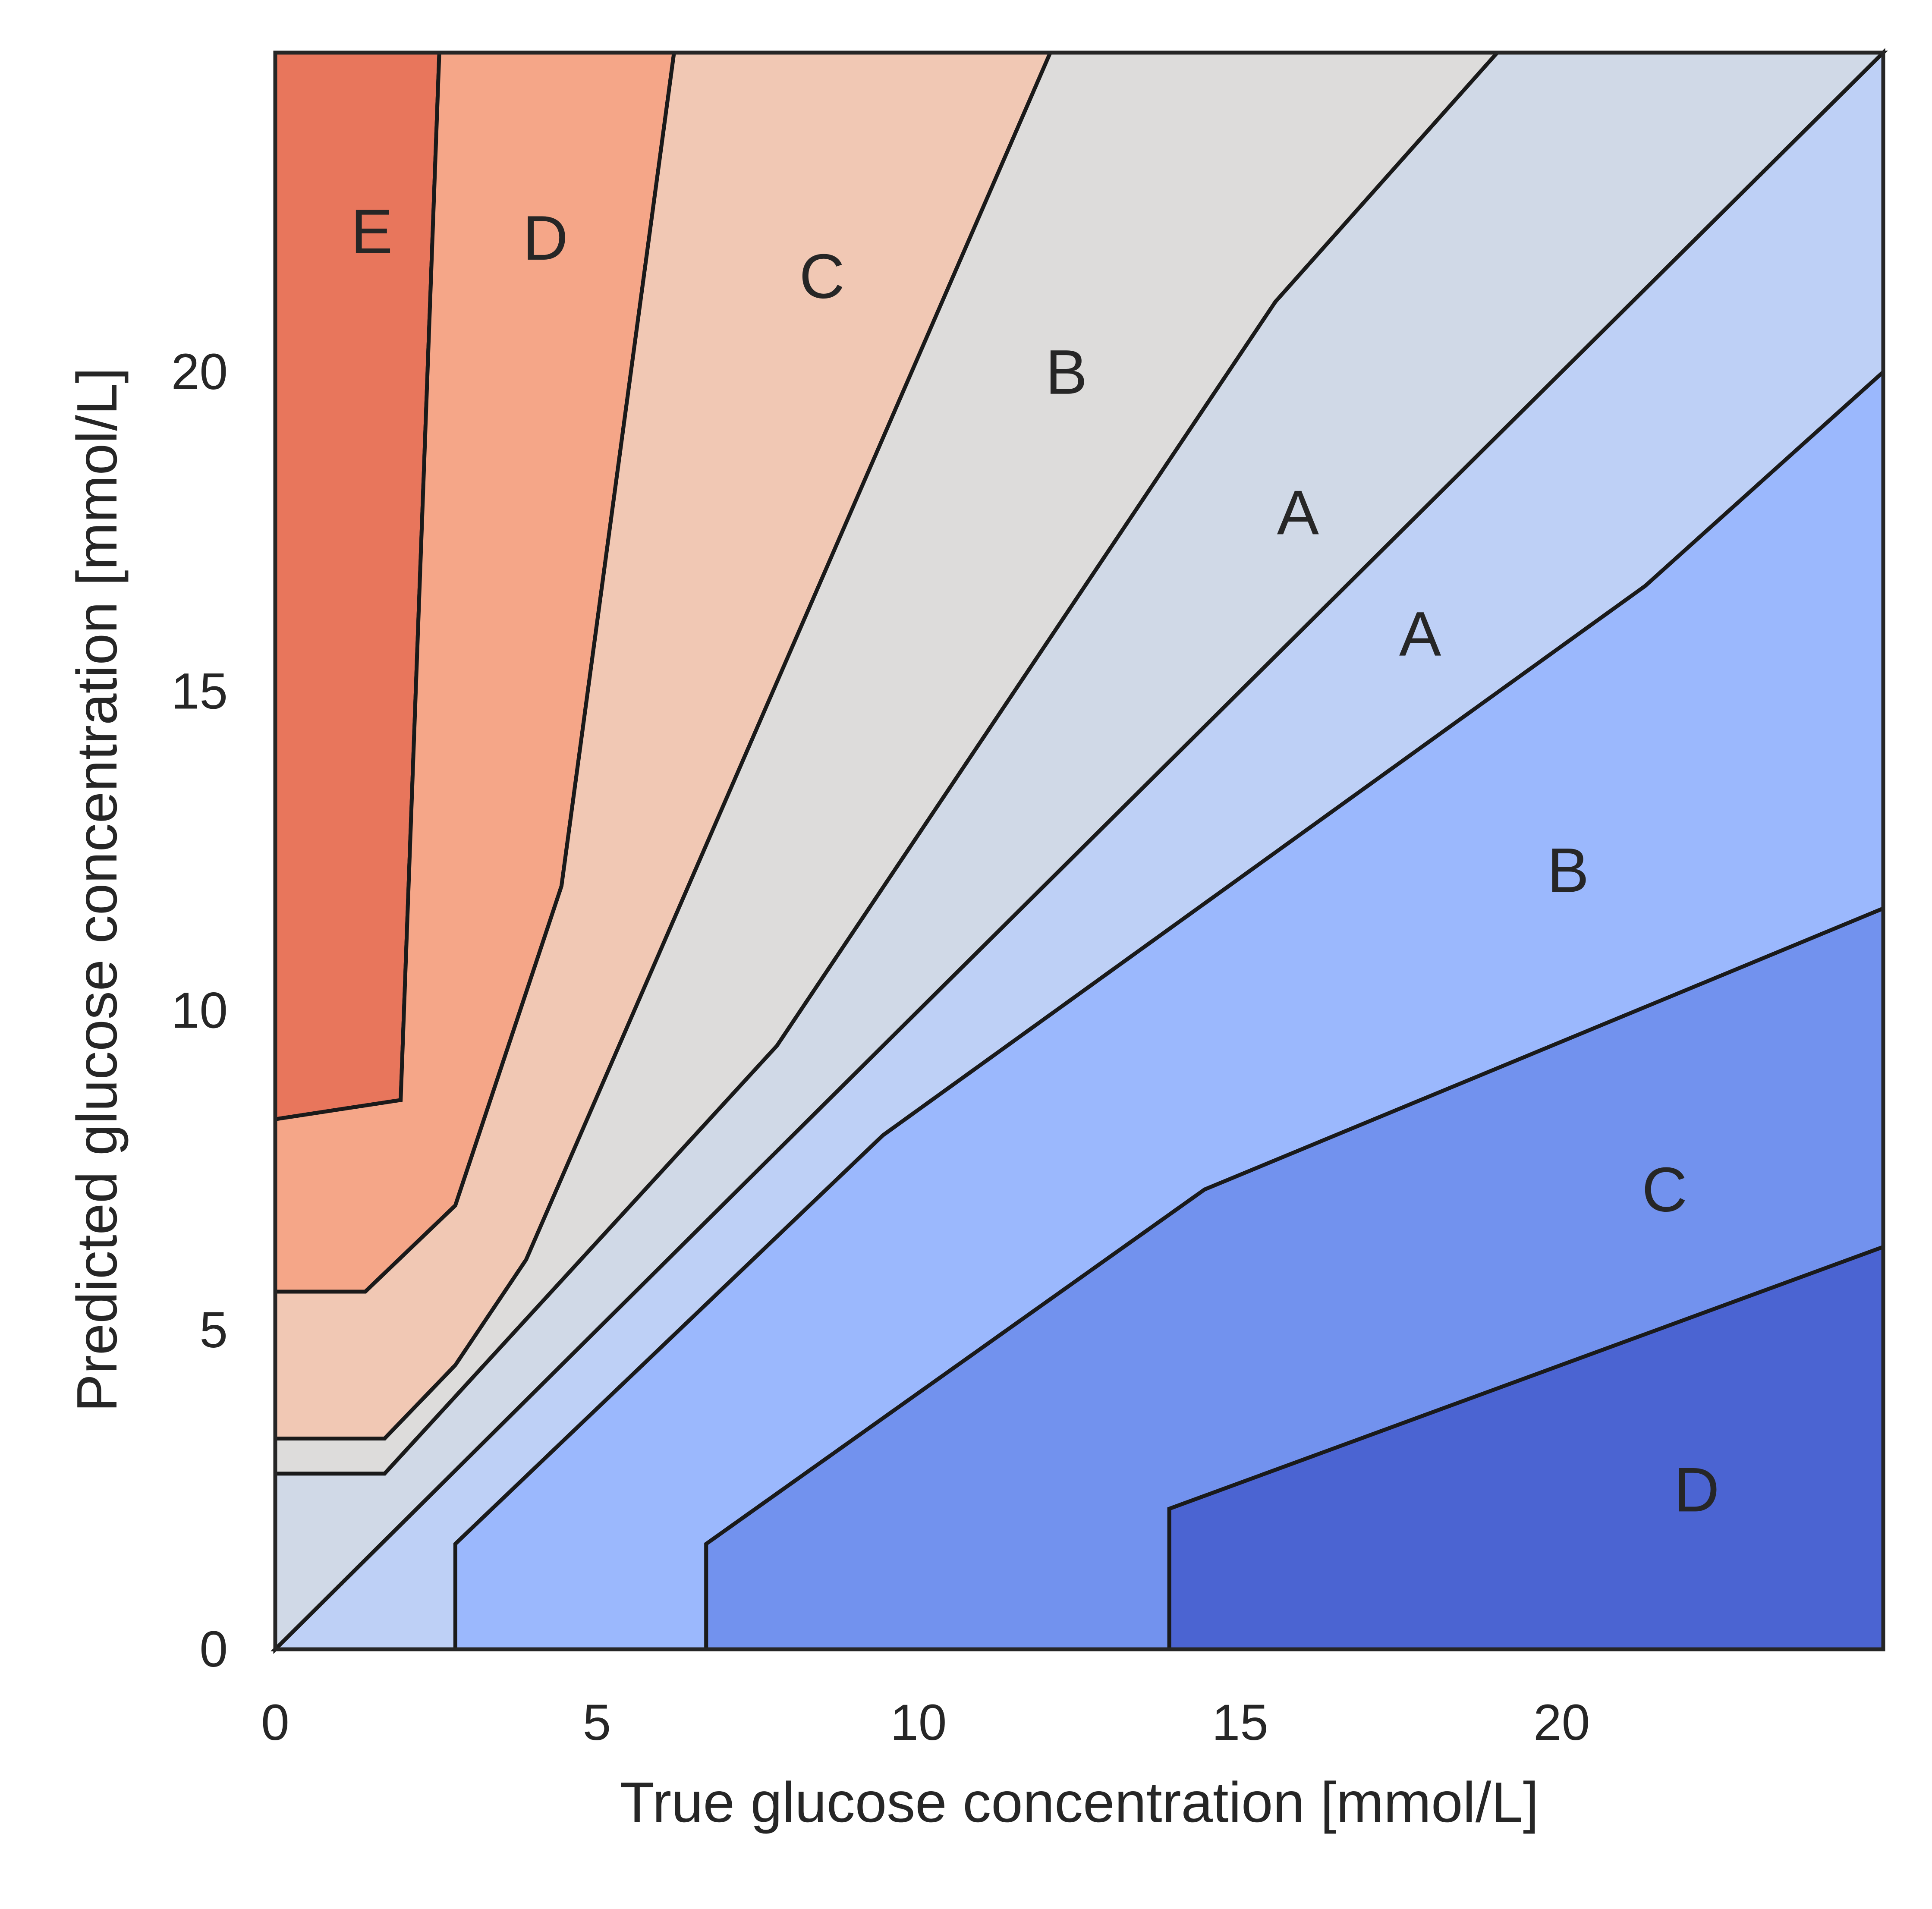 This screenshot has width=1932, height=1909. What do you see at coordinates (213, 1330) in the screenshot?
I see `y-tick-label: 5` at bounding box center [213, 1330].